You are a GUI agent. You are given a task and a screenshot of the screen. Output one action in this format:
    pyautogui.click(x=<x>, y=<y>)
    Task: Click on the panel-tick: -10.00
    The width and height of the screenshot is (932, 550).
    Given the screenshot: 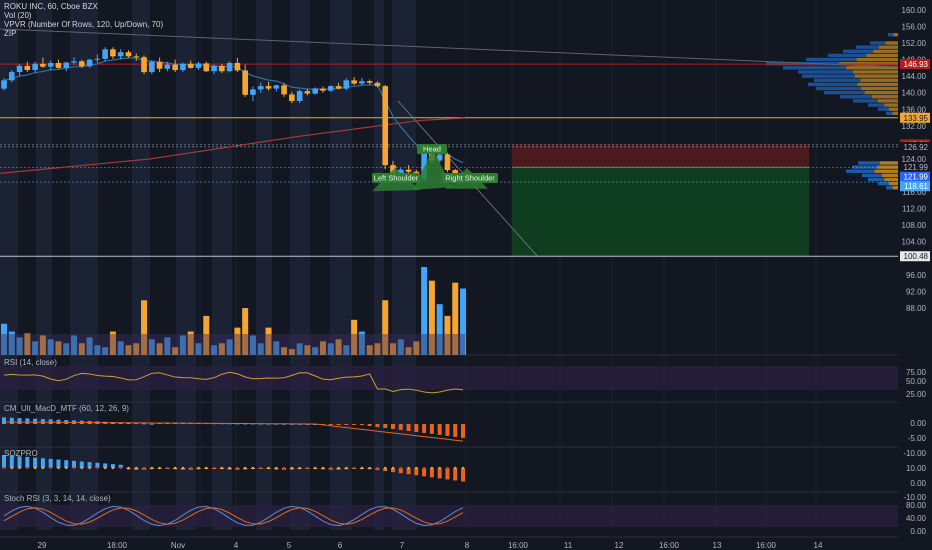 What is the action you would take?
    pyautogui.click(x=914, y=497)
    